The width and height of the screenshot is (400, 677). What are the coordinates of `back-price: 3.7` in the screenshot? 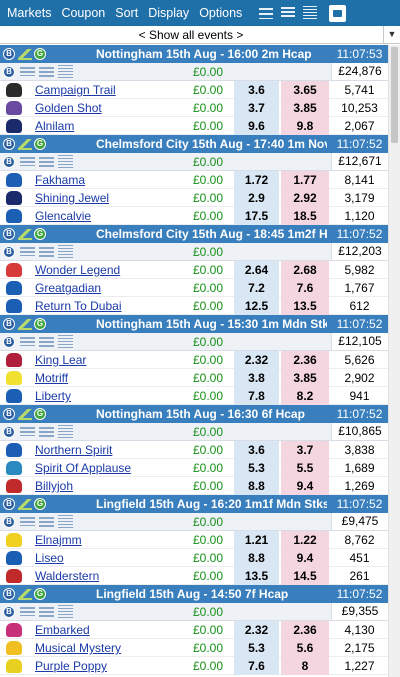 It's located at (256, 108).